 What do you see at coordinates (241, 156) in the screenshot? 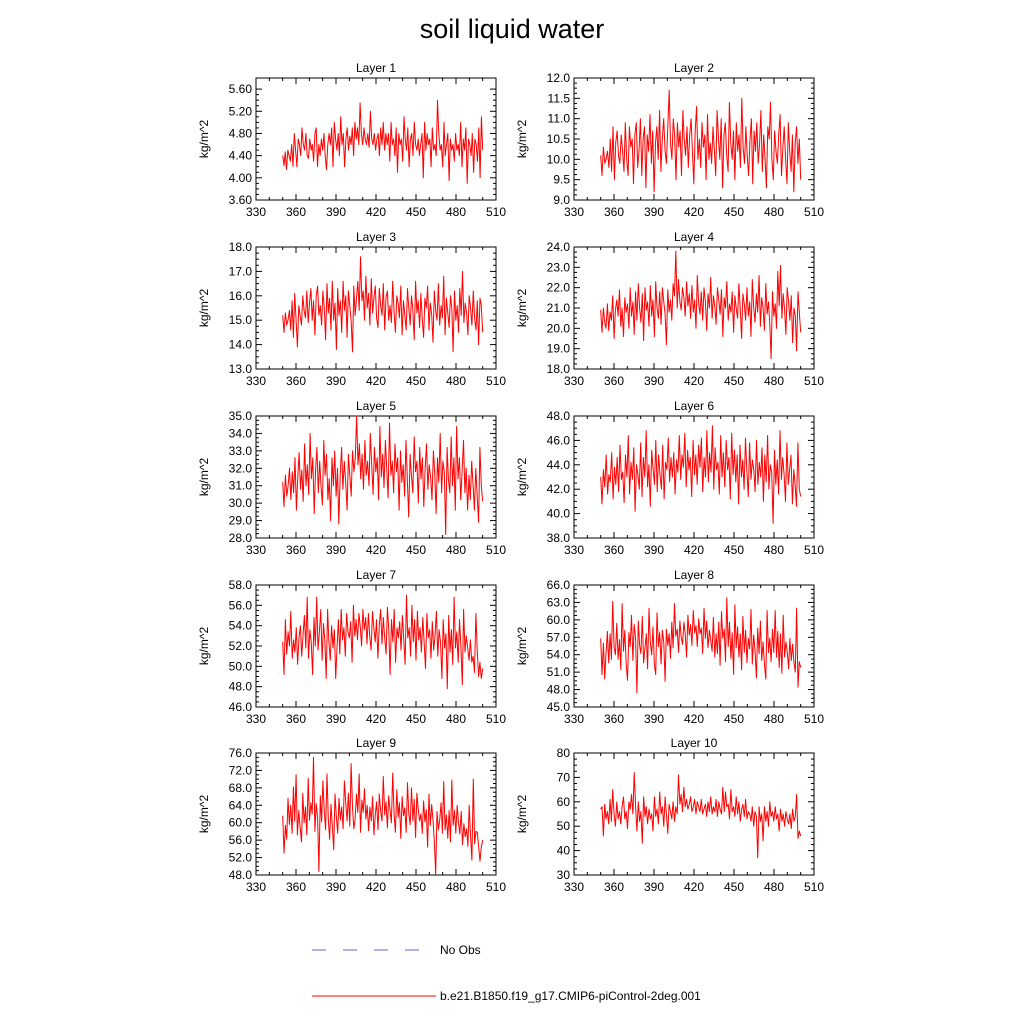
I see `y-tick-label: 4.40` at bounding box center [241, 156].